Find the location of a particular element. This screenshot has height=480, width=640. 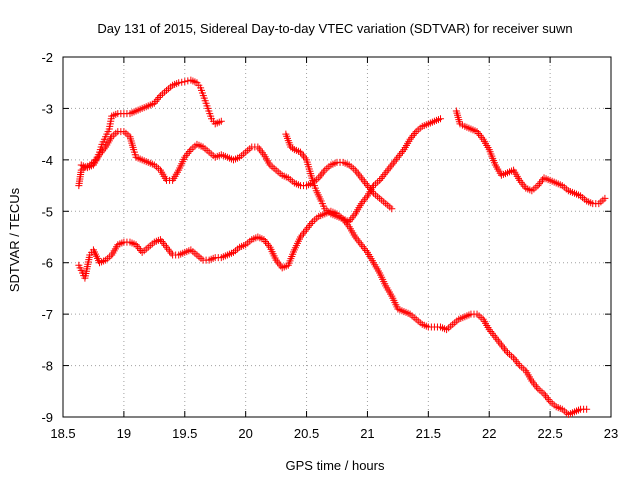

x-tick-label: 20.5 is located at coordinates (306, 433).